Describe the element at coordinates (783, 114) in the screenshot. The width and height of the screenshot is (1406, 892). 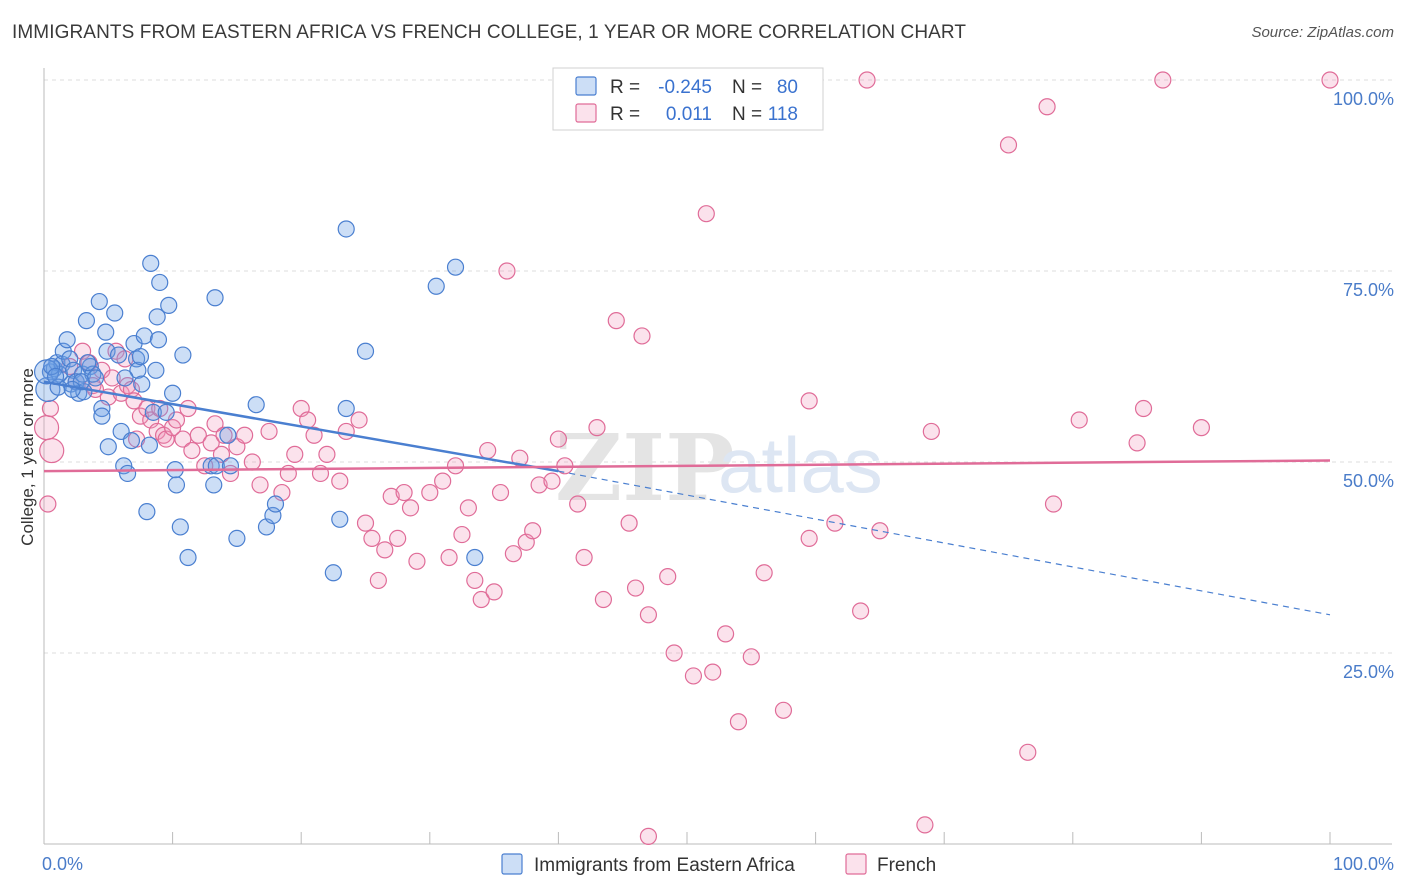
I see `legend-n-value-pink: 118` at that location.